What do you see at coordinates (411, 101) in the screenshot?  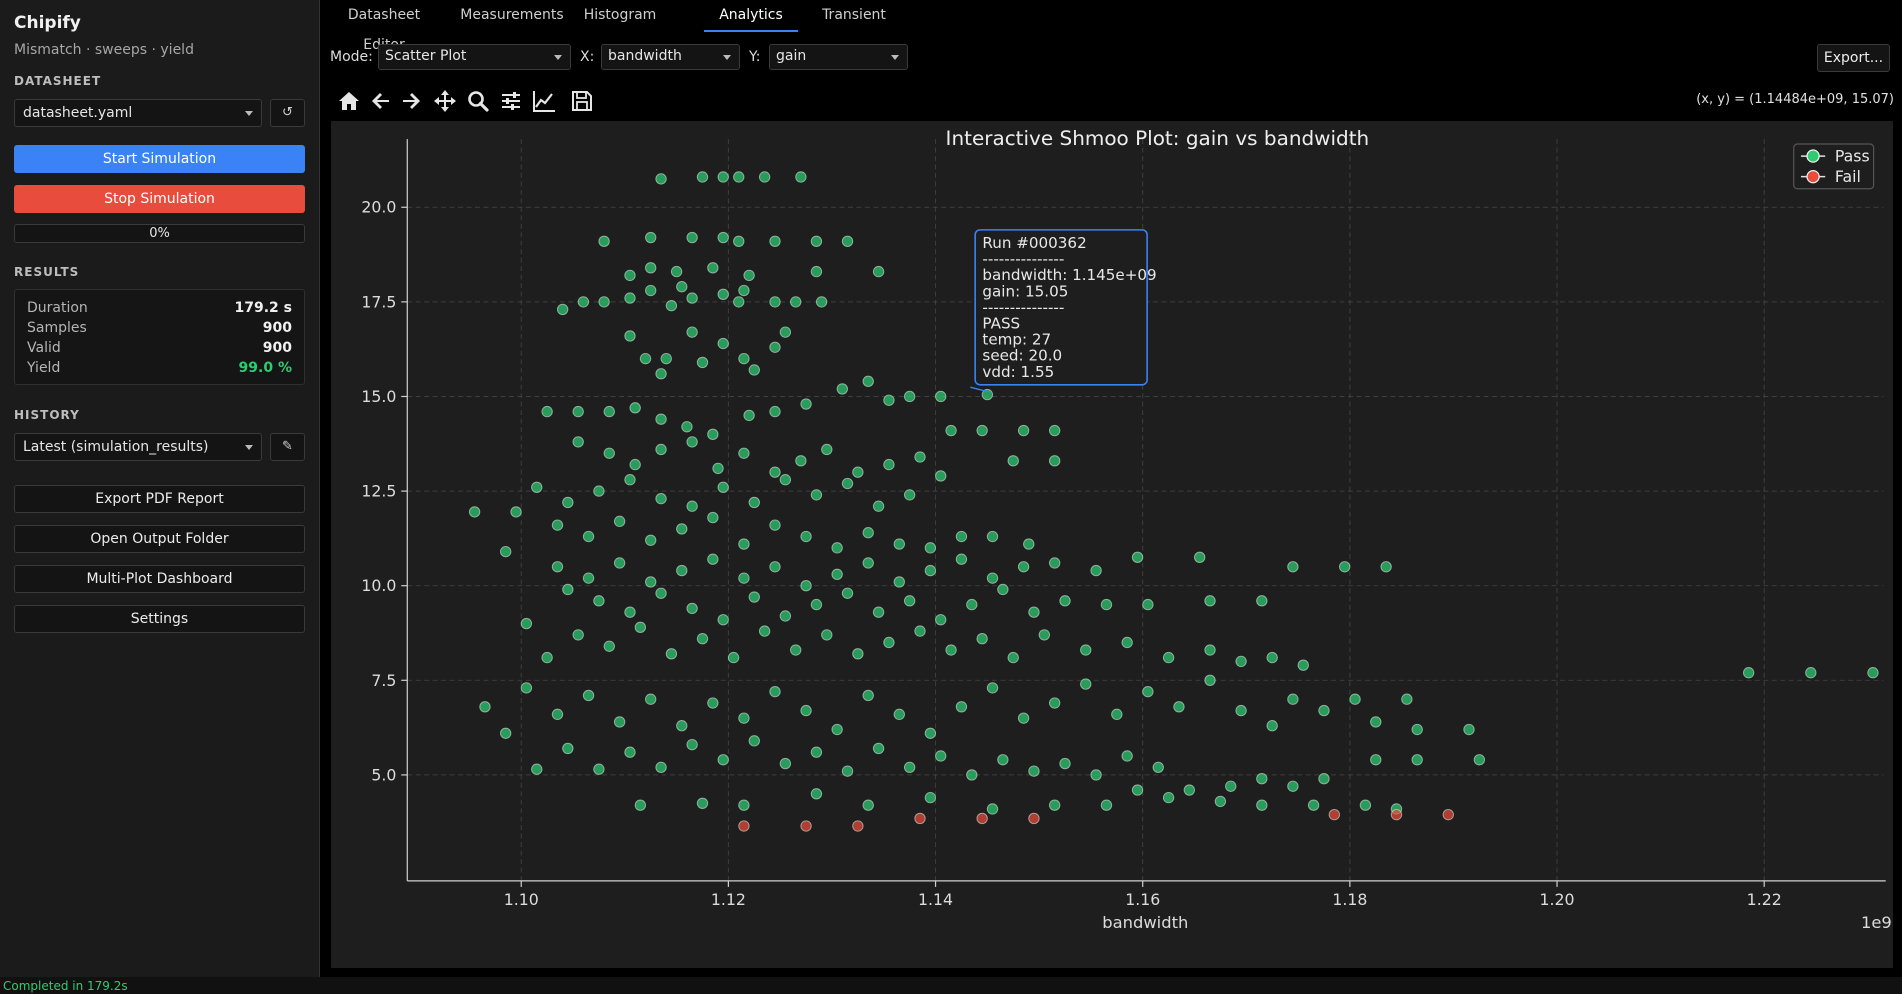 I see `forward-arrow-icon` at bounding box center [411, 101].